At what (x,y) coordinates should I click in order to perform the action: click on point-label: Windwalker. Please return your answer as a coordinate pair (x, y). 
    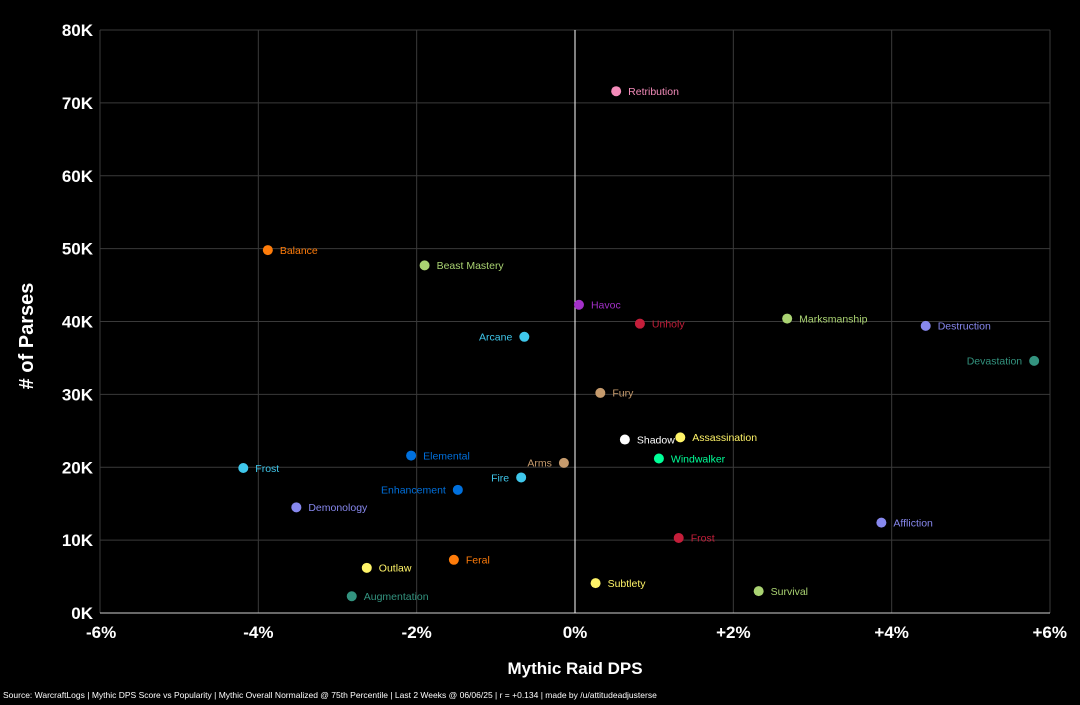
    Looking at the image, I should click on (698, 459).